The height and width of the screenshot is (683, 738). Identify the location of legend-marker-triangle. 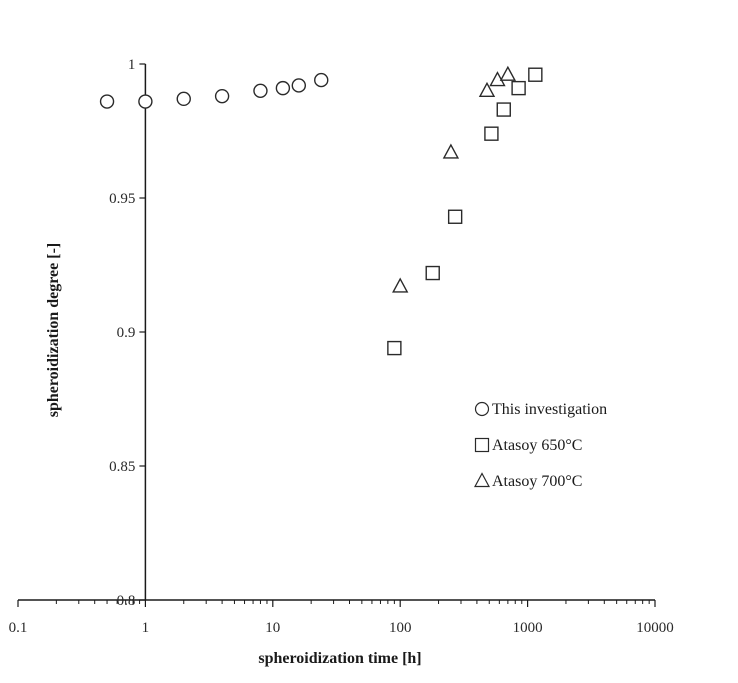
(482, 480).